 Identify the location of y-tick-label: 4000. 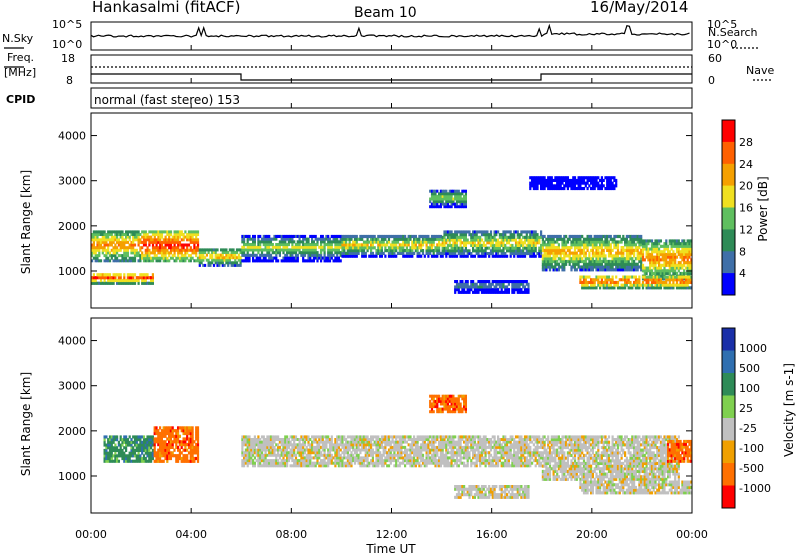
(72, 136).